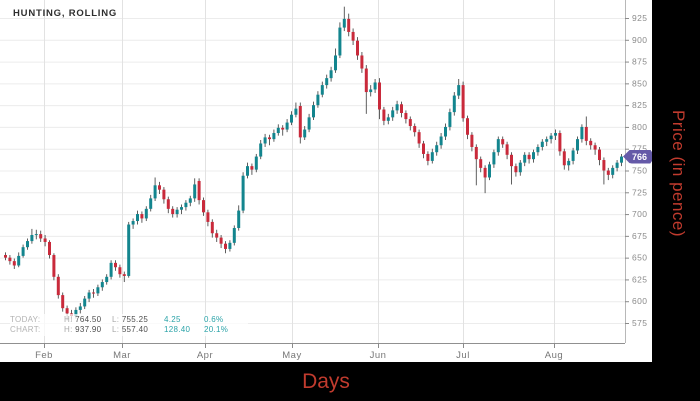 The image size is (700, 401). I want to click on x-axis-title: Days, so click(326, 381).